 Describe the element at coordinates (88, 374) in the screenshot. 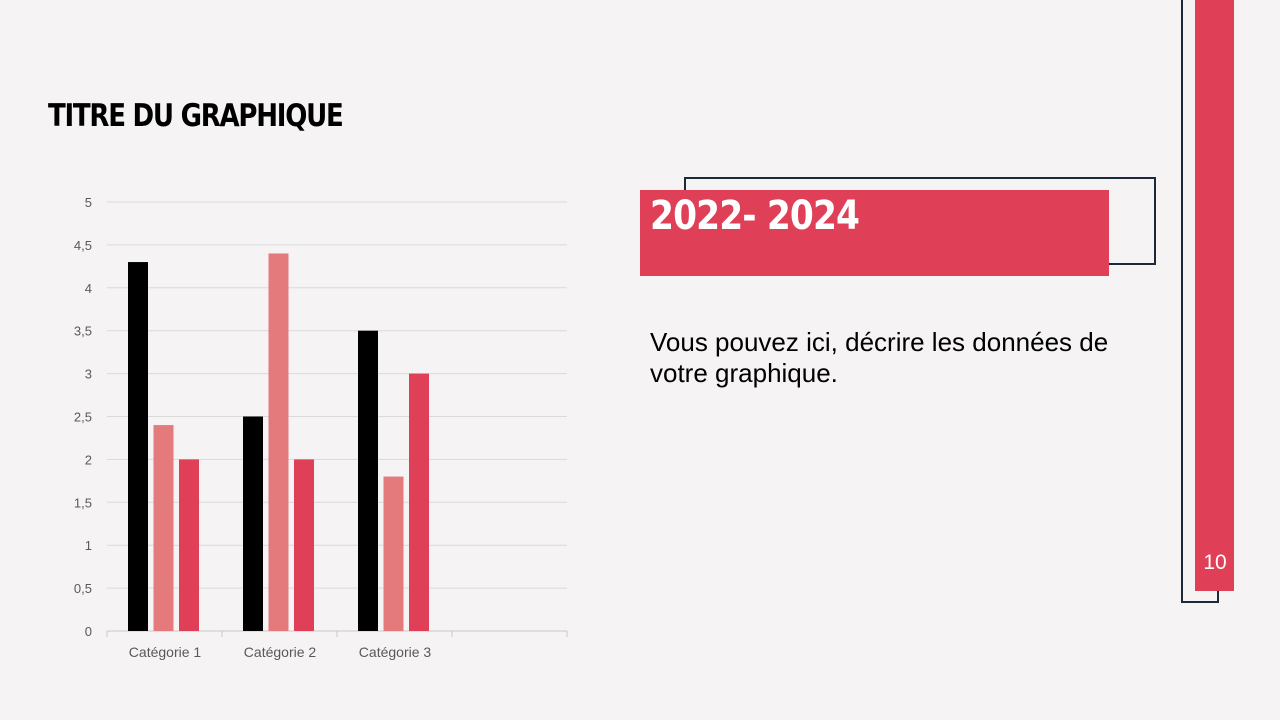

I see `y-tick-label: 3` at that location.